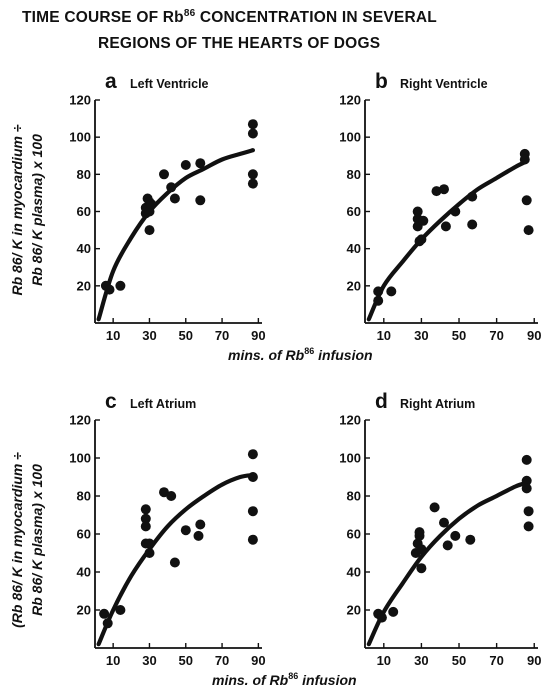 The width and height of the screenshot is (556, 690). I want to click on panel-letter: b, so click(381, 81).